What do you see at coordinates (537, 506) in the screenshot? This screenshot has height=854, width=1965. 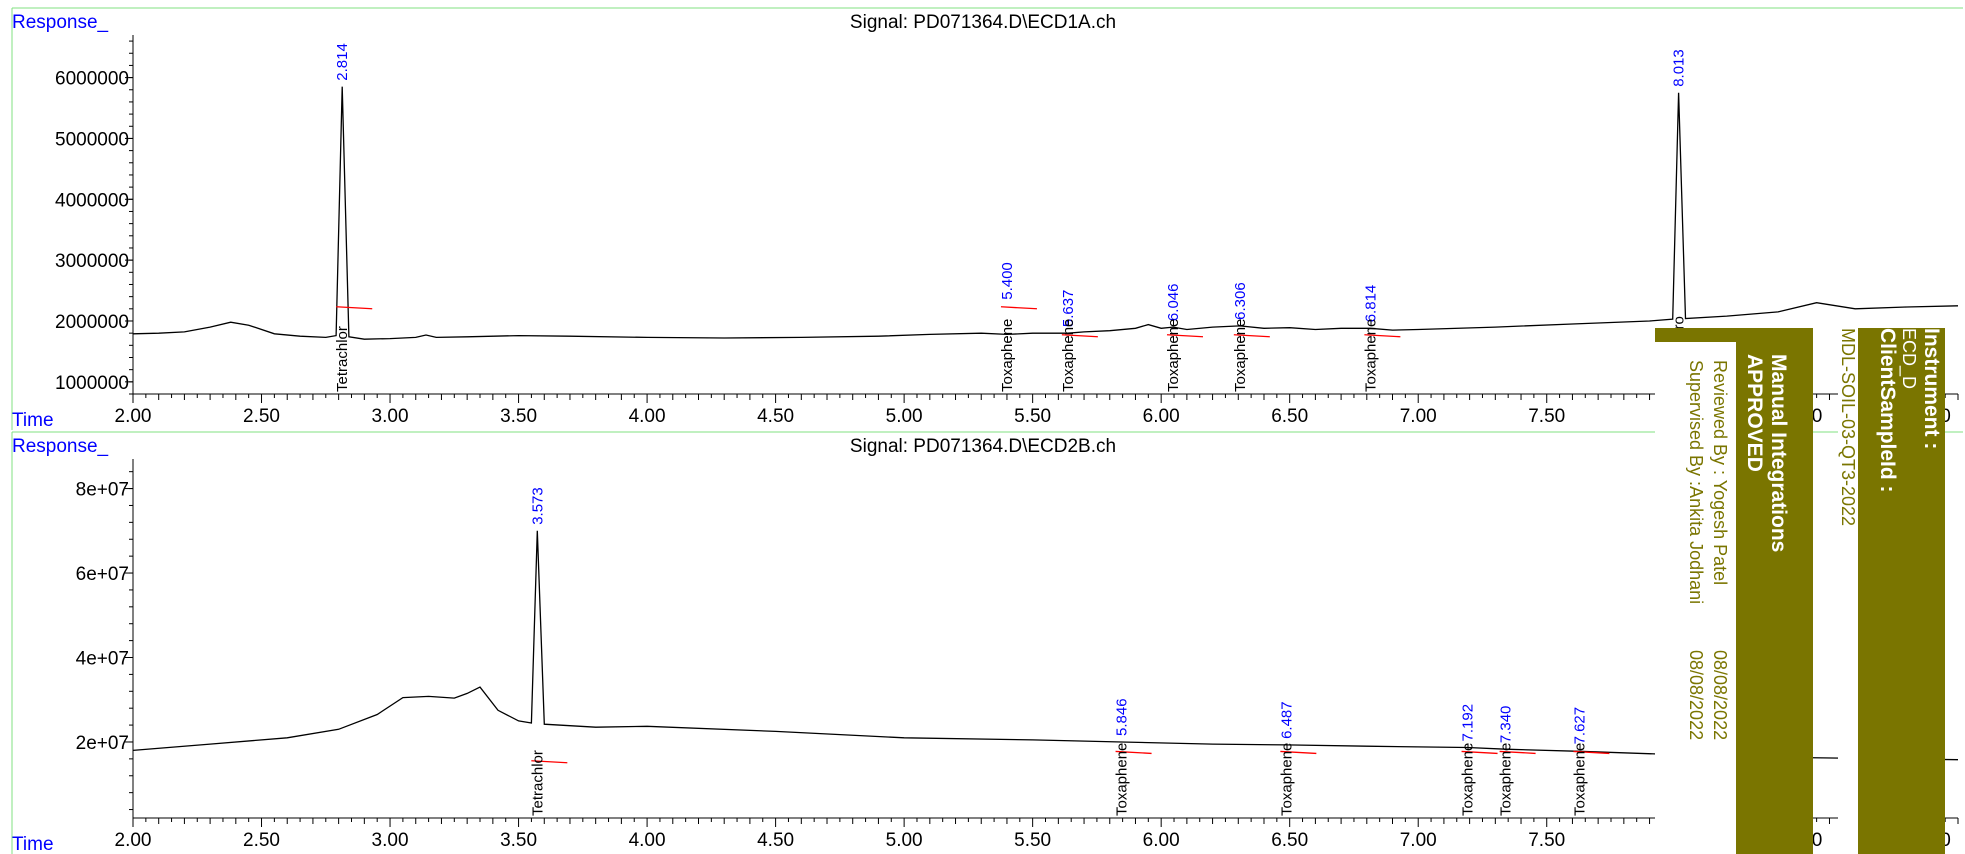 I see `peak-retention-time: 3.573` at bounding box center [537, 506].